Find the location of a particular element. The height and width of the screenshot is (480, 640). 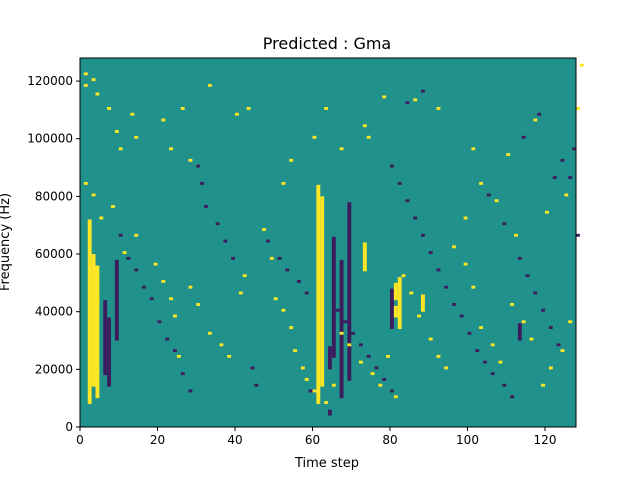

y-tick-label: 0 is located at coordinates (69, 427).